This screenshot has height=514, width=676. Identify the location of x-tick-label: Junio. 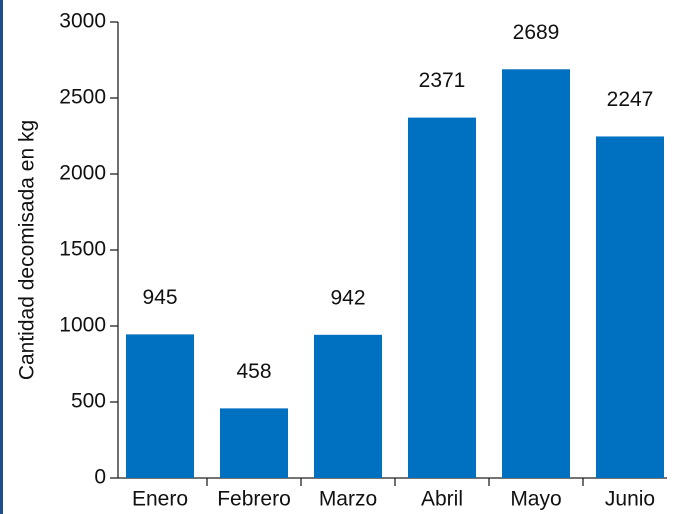
(630, 499).